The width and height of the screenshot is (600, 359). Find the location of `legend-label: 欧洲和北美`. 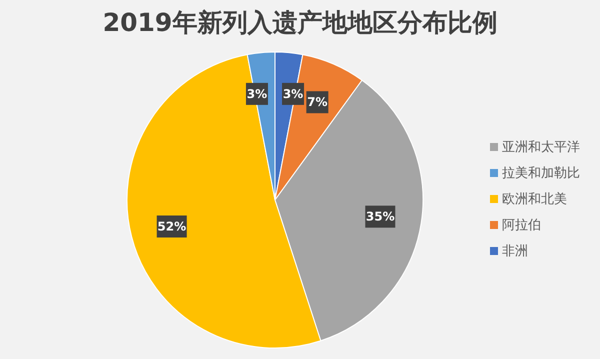

legend-label: 欧洲和北美 is located at coordinates (534, 199).